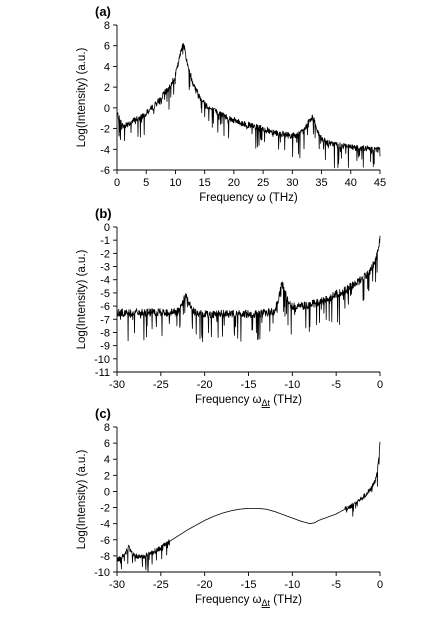 Image resolution: width=436 pixels, height=617 pixels. I want to click on y-tick-label-b: -8, so click(105, 333).